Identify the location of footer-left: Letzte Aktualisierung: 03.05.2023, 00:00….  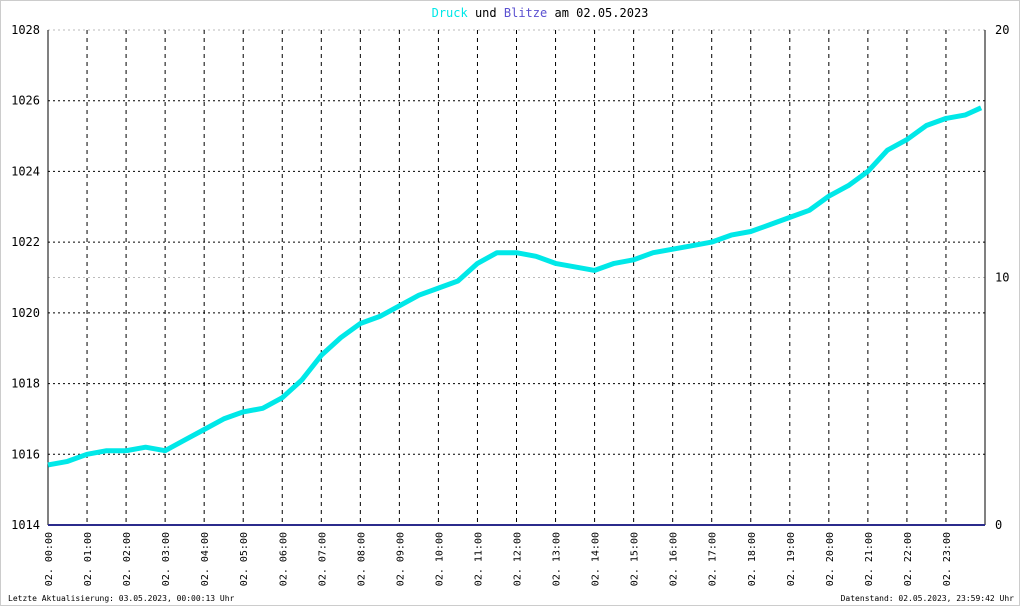
(121, 598).